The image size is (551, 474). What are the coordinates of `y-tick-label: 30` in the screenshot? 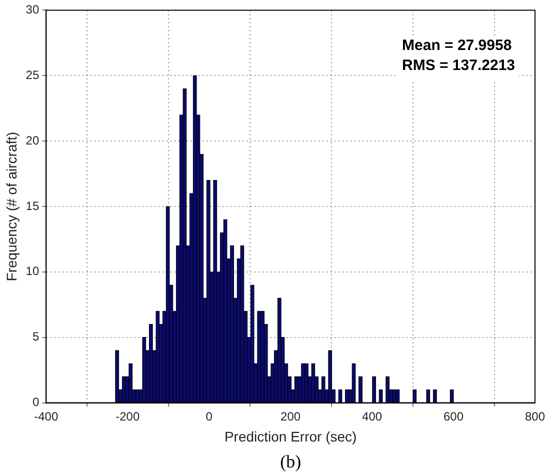 It's located at (33, 9).